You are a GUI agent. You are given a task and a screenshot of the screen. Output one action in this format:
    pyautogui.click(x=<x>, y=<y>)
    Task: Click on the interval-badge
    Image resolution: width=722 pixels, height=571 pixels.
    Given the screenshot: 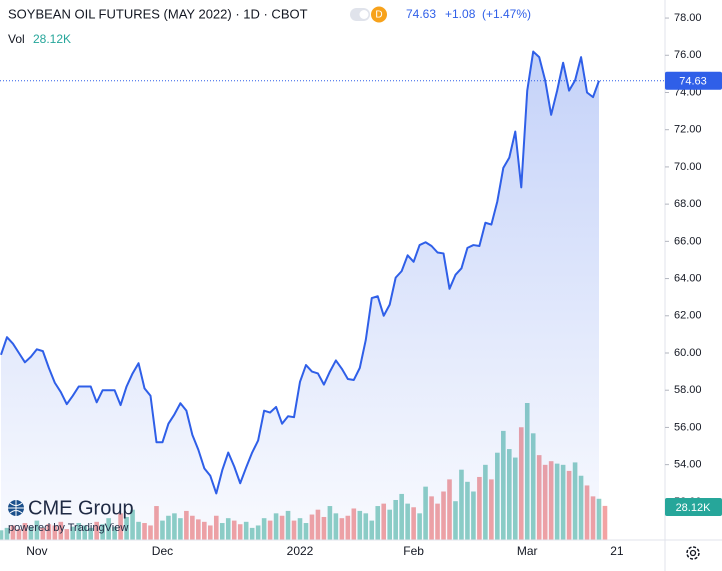 What is the action you would take?
    pyautogui.click(x=379, y=14)
    